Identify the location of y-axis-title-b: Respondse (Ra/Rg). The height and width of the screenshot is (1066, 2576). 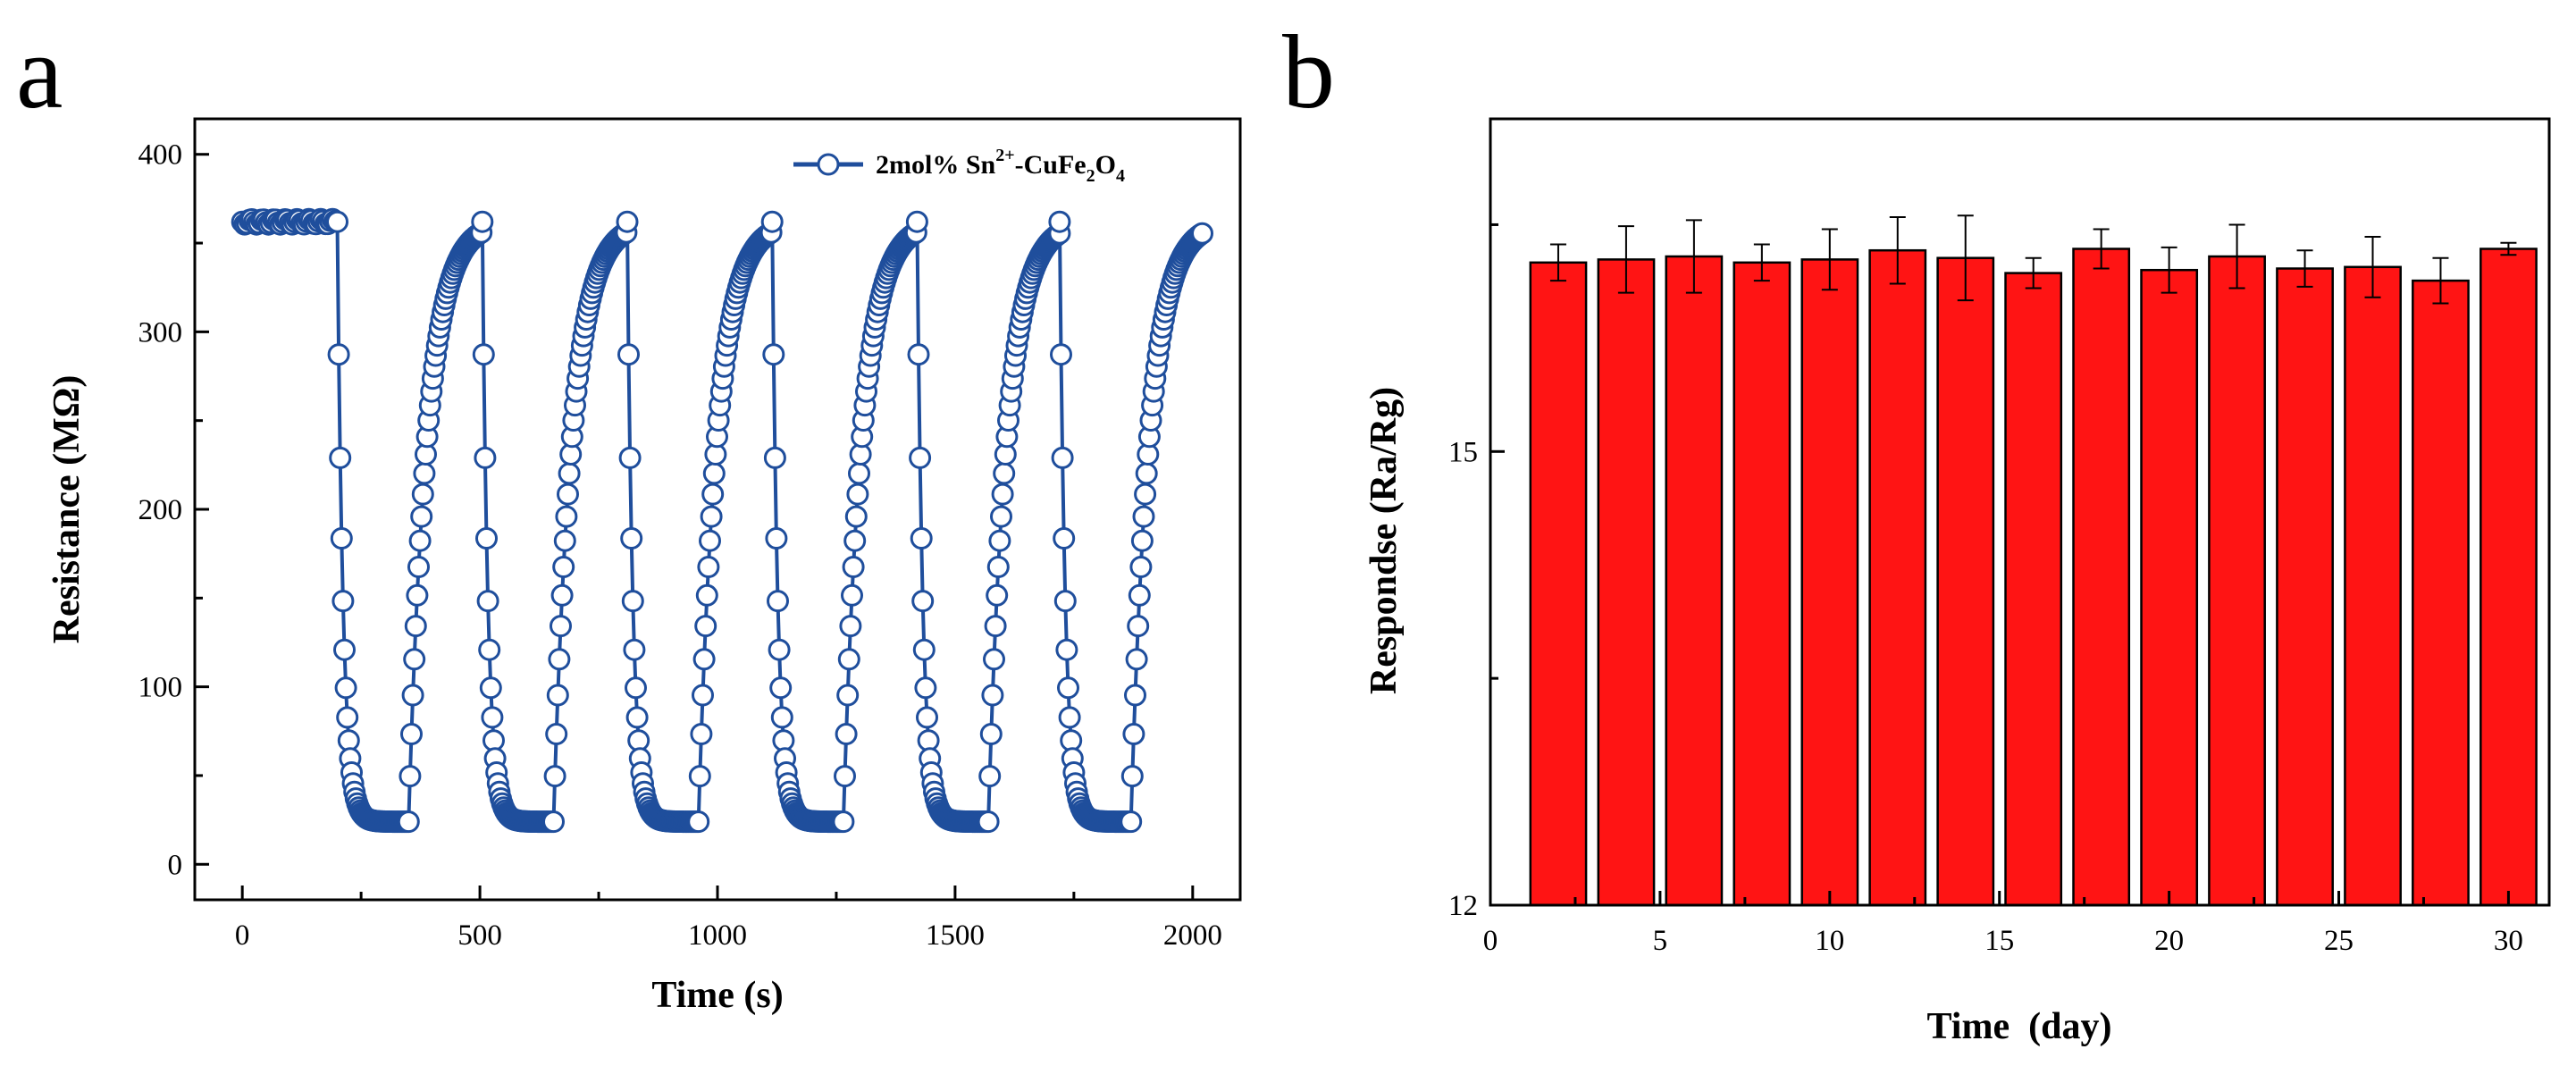
(1384, 540).